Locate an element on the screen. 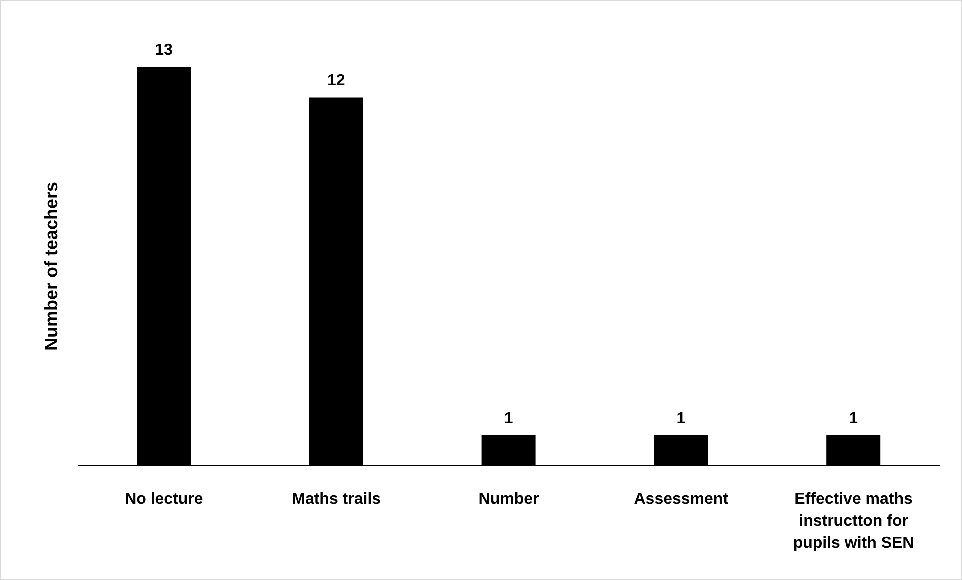 The height and width of the screenshot is (580, 962). x-tick-label: Effective maths instructton for pupils with SEN is located at coordinates (853, 521).